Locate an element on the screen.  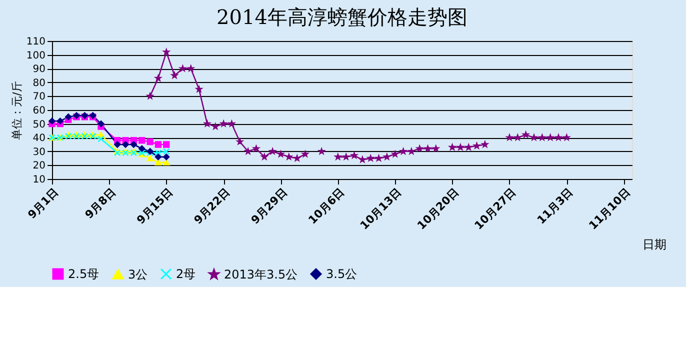
x-tick-label: 10月6日 is located at coordinates (326, 206).